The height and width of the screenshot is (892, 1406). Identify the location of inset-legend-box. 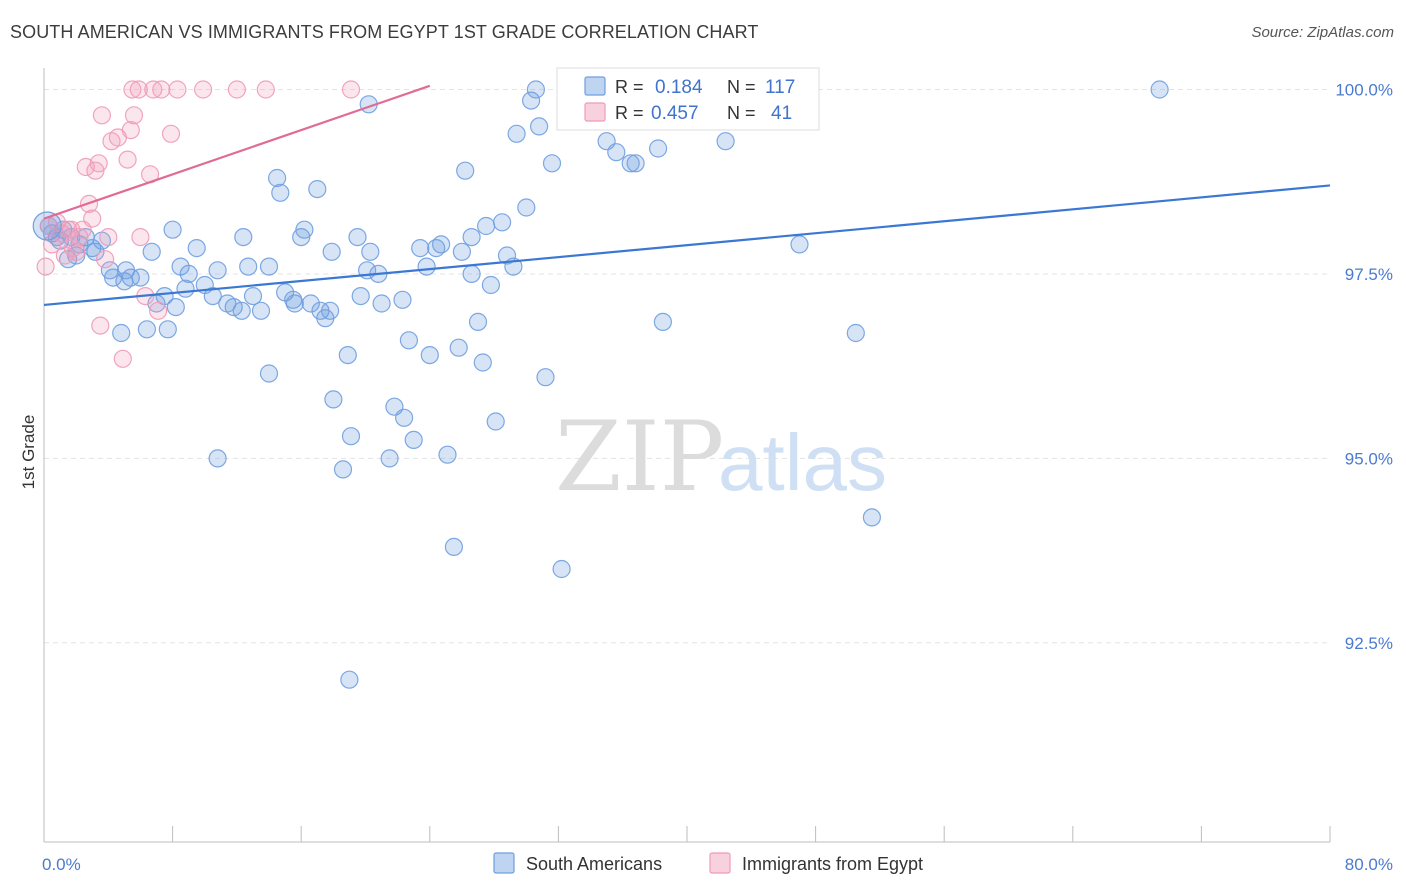
(688, 99).